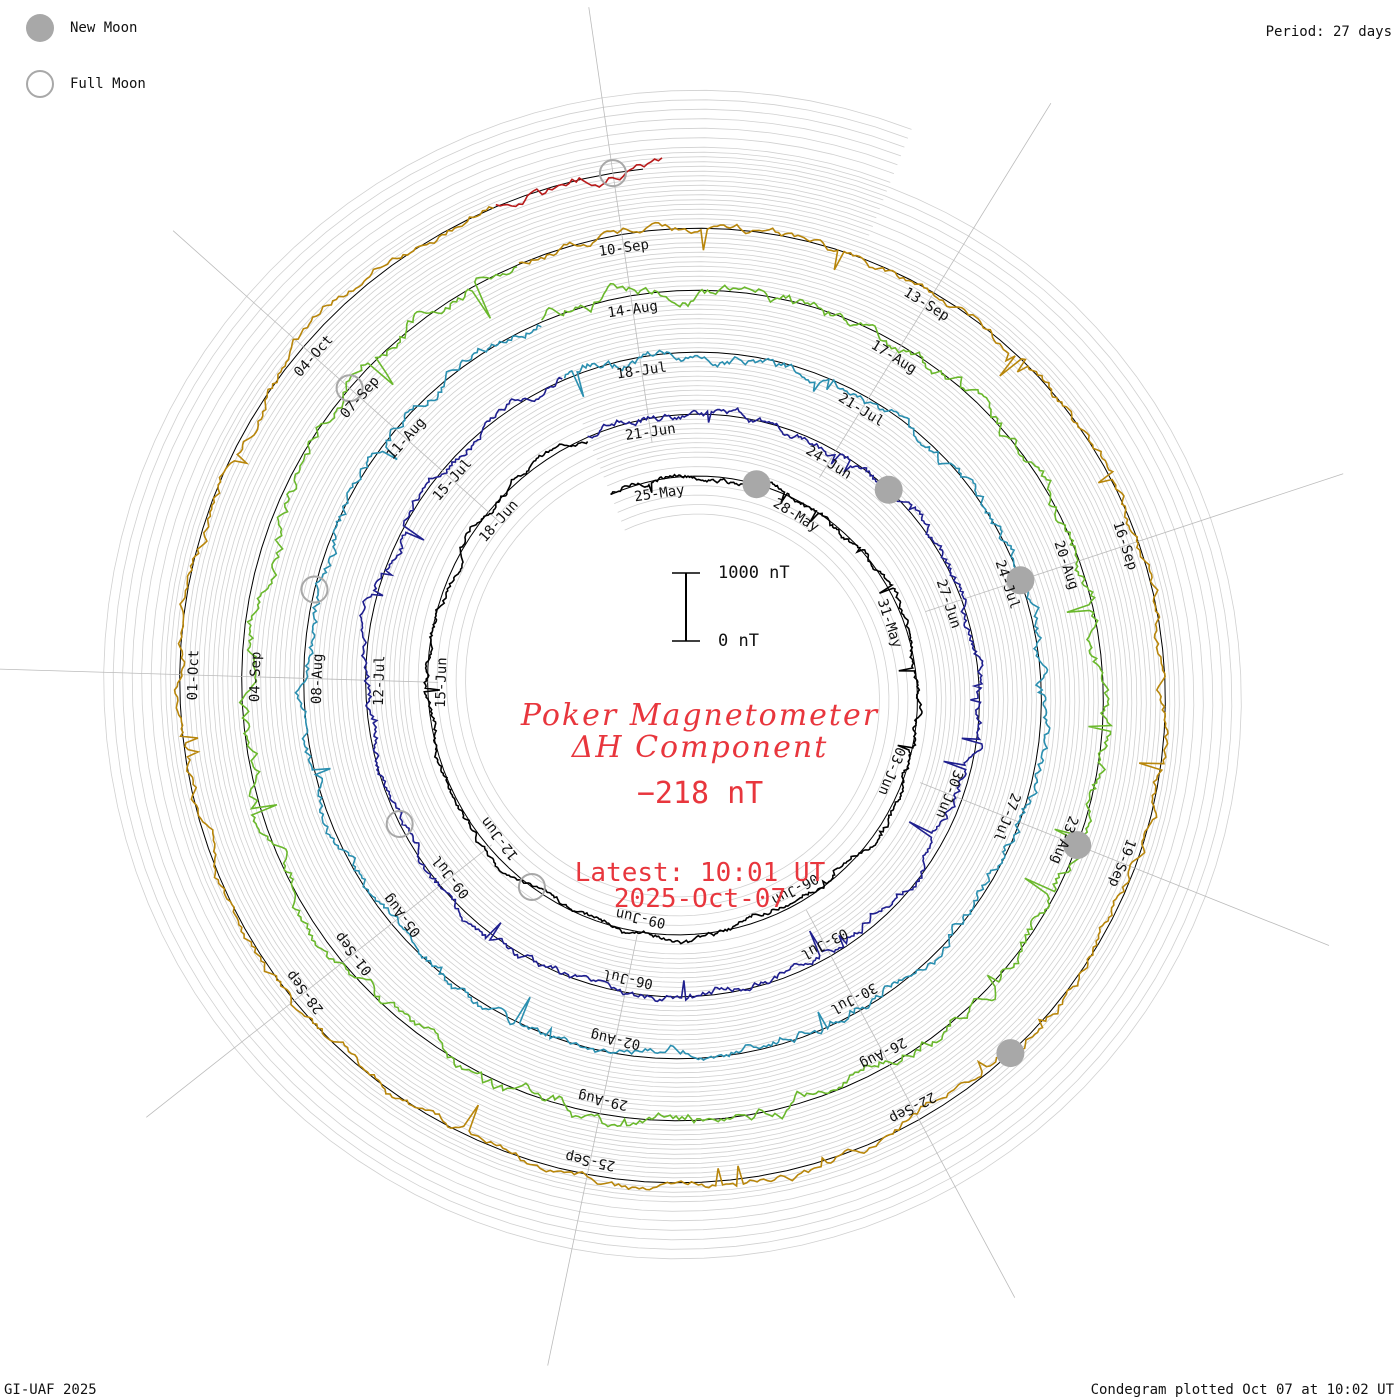 The width and height of the screenshot is (1400, 1400). Describe the element at coordinates (1328, 32) in the screenshot. I see `period-label: Period: 27 days` at that location.